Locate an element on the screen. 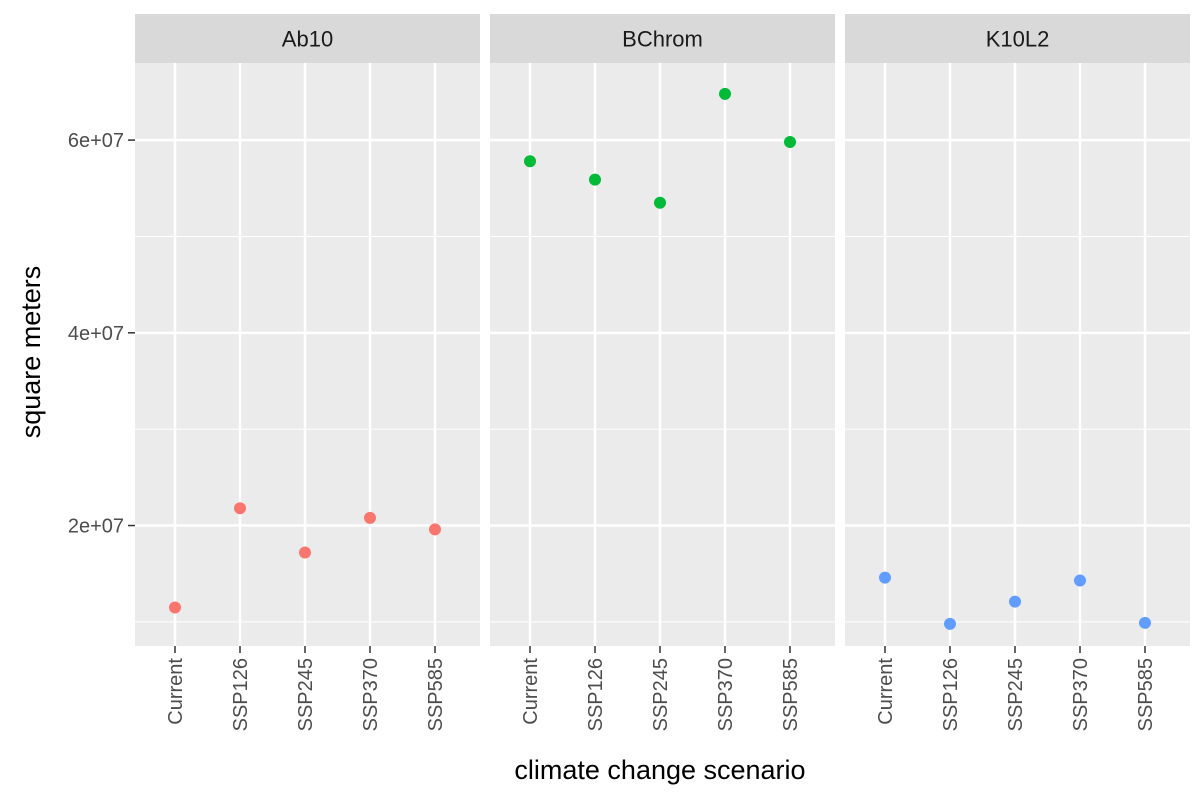  data-point-ab10-ssp370 is located at coordinates (370, 517).